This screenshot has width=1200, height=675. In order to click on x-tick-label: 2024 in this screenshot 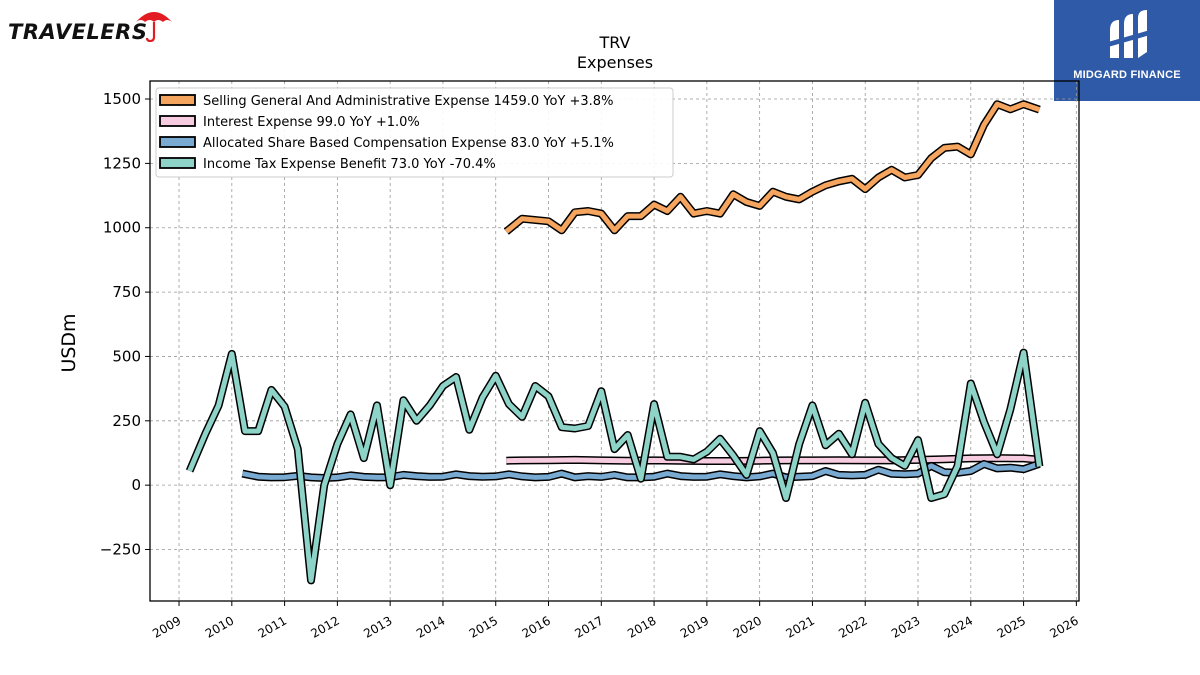, I will do `click(958, 626)`.